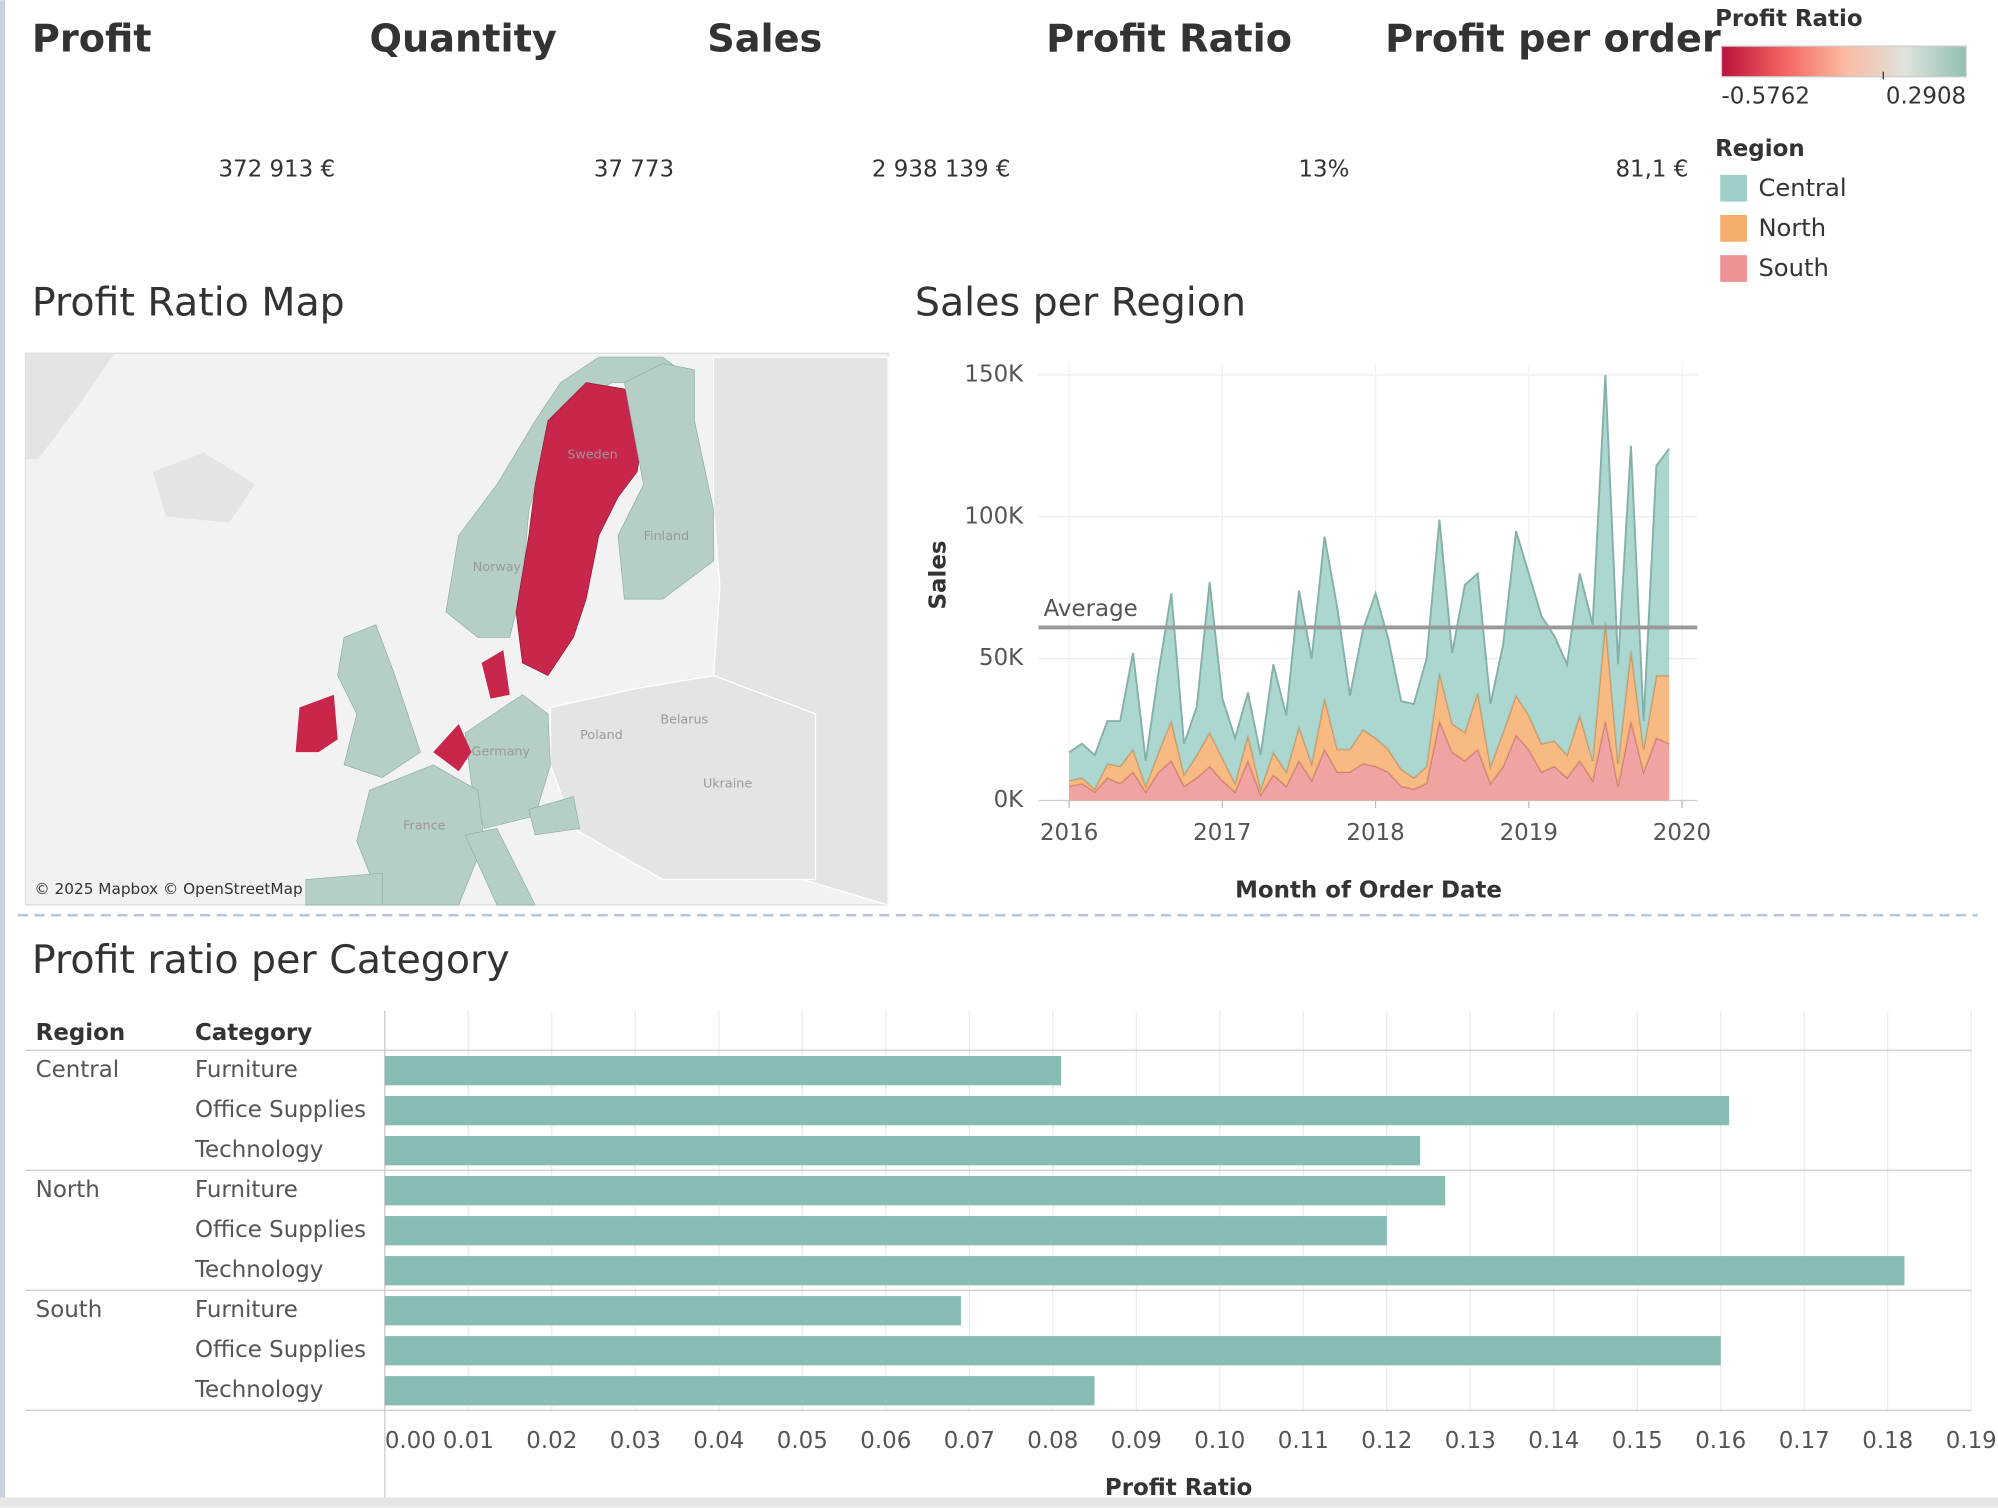 Image resolution: width=1998 pixels, height=1508 pixels. I want to click on kpi-value: 37 773, so click(634, 169).